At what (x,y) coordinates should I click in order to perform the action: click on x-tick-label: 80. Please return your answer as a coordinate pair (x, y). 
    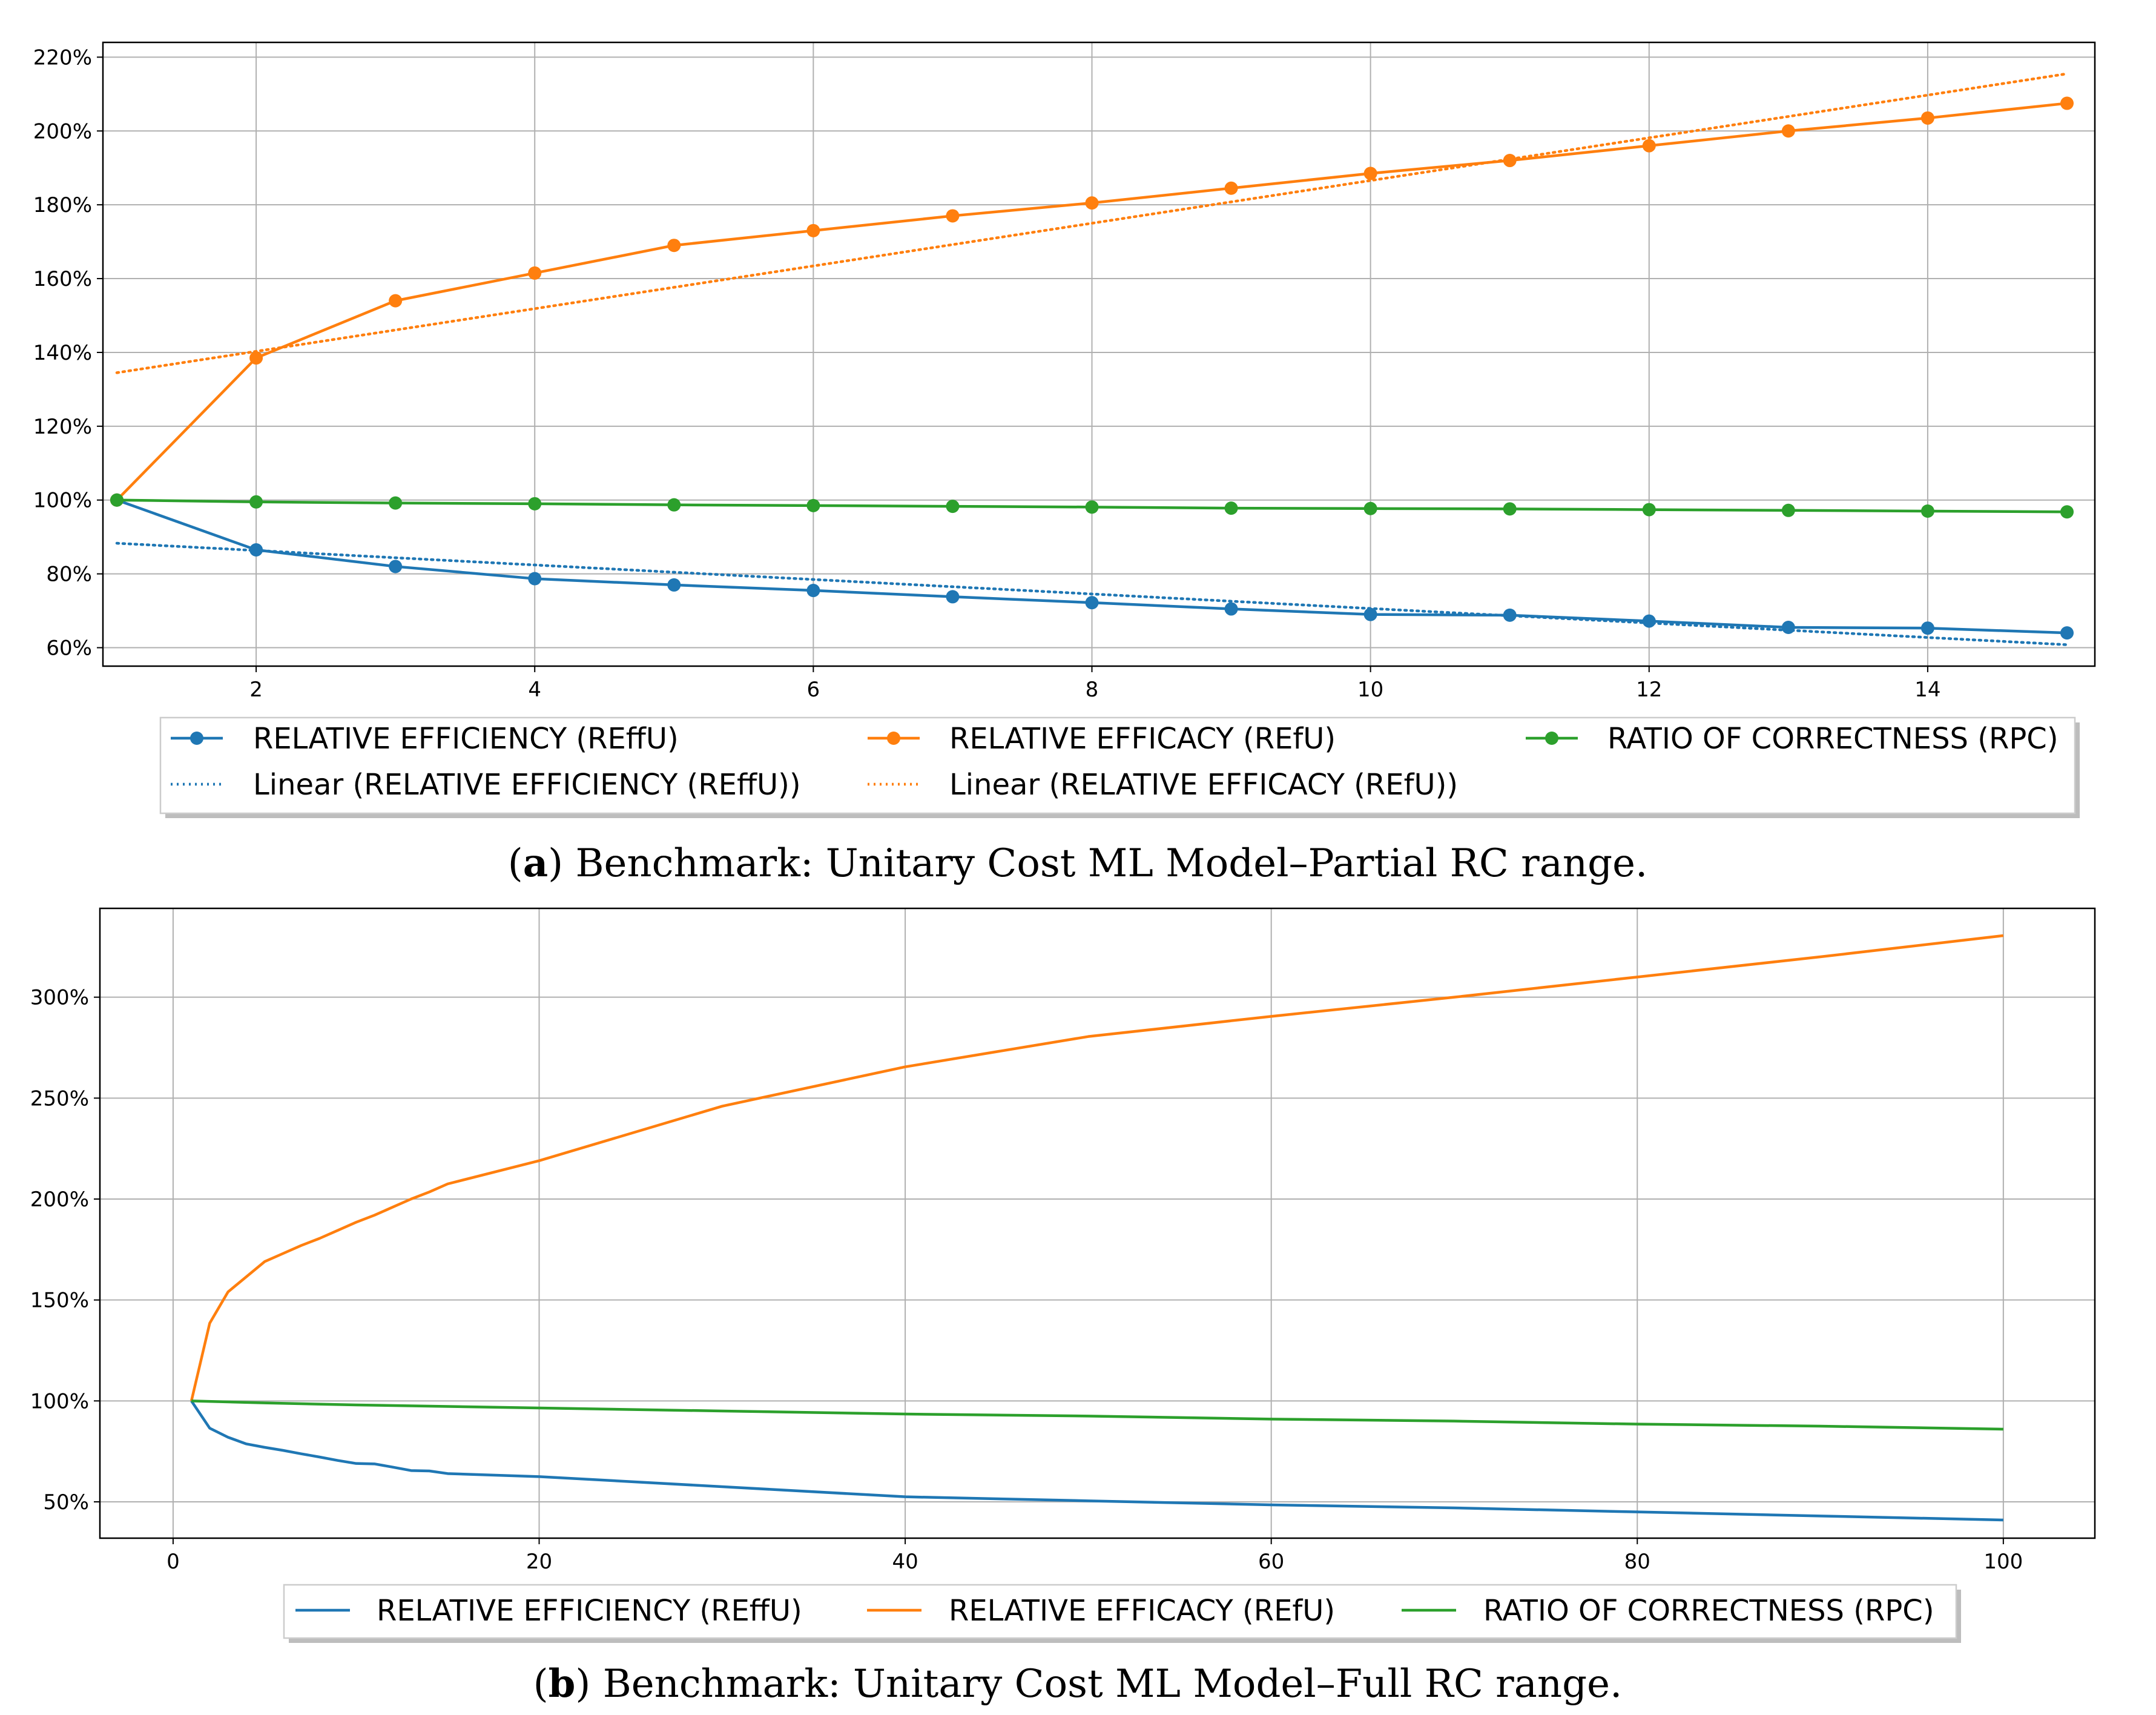
    Looking at the image, I should click on (1637, 1562).